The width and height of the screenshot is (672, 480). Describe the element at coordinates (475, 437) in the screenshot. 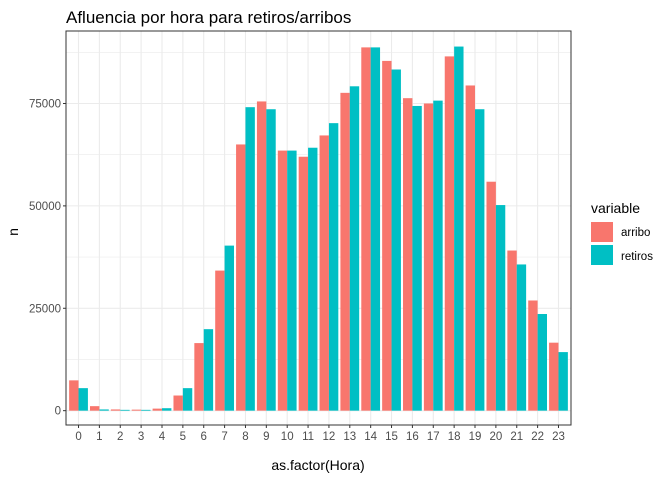

I see `x-tick-label: 19` at that location.